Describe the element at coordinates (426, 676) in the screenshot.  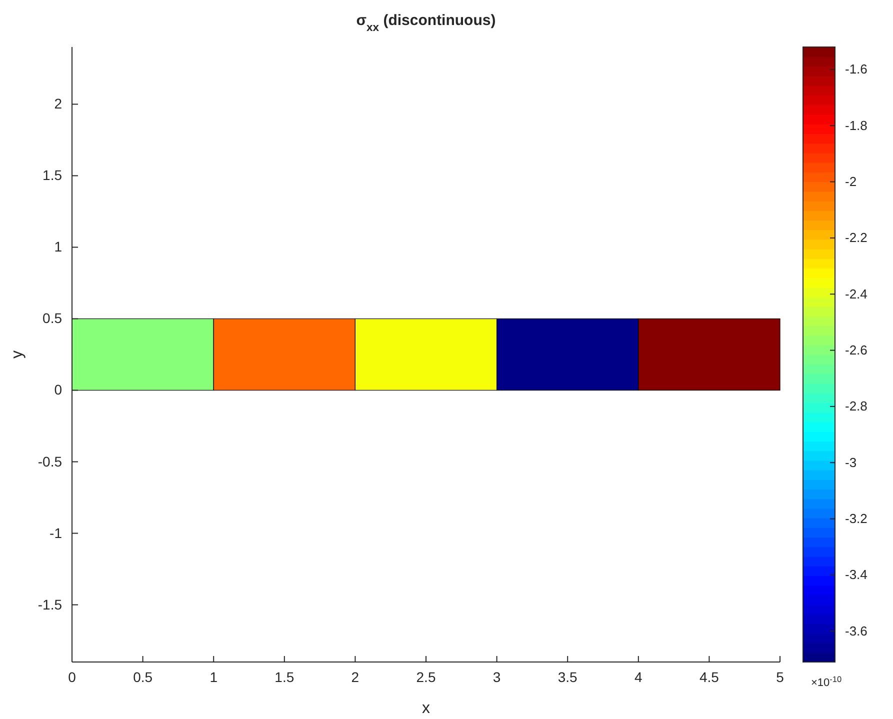
I see `x-tick-label: 2.5` at that location.